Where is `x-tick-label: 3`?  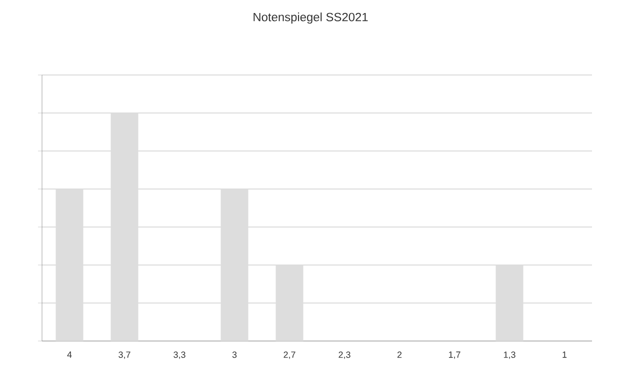 x-tick-label: 3 is located at coordinates (234, 355).